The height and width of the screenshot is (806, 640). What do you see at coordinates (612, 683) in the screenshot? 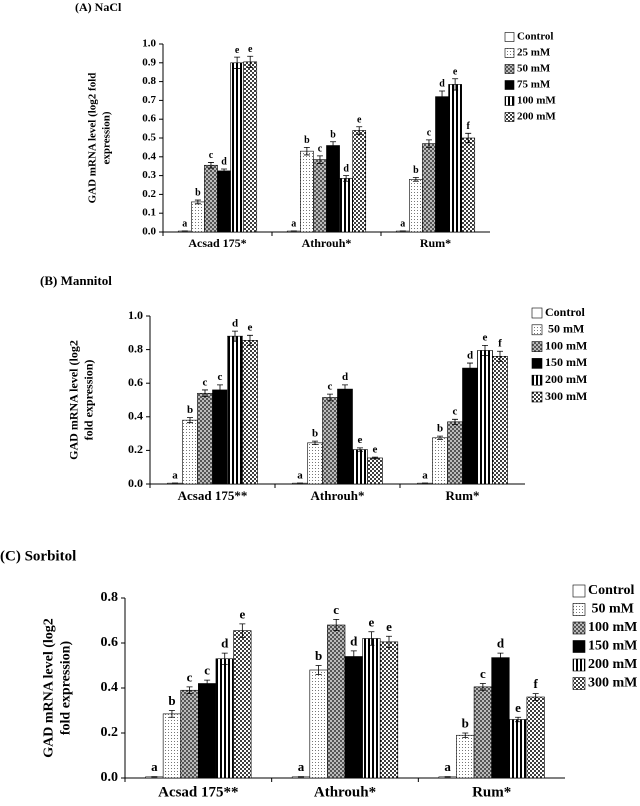
I see `legend-label: 300 mM` at bounding box center [612, 683].